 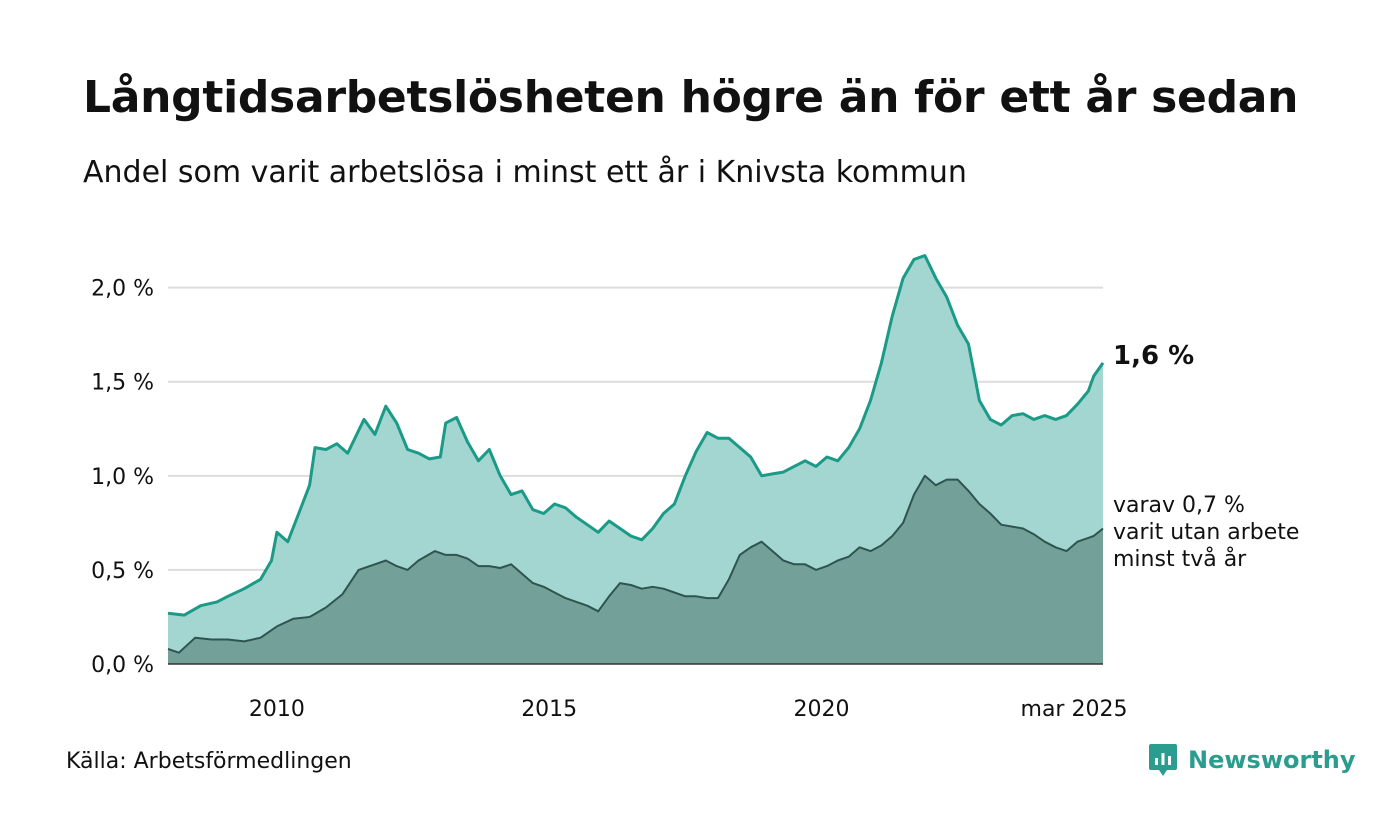 What do you see at coordinates (1180, 559) in the screenshot?
I see `lower-end-label: minst två år` at bounding box center [1180, 559].